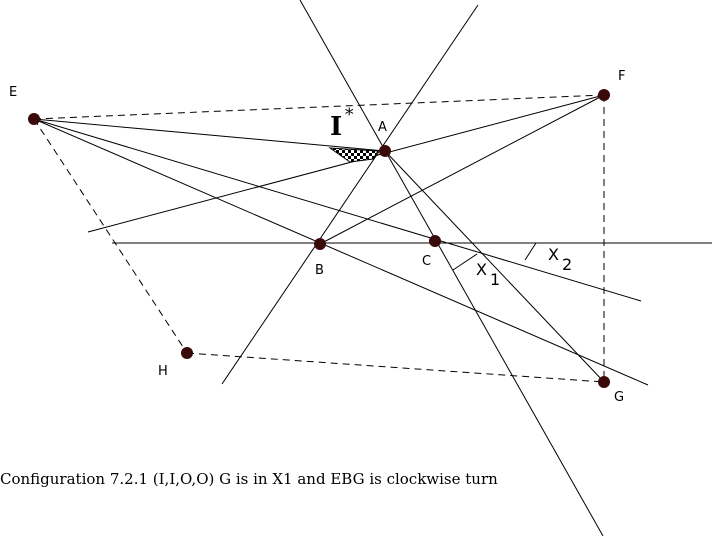 This screenshot has height=536, width=712. Describe the element at coordinates (530, 251) in the screenshot. I see `x2-region-tick` at that location.